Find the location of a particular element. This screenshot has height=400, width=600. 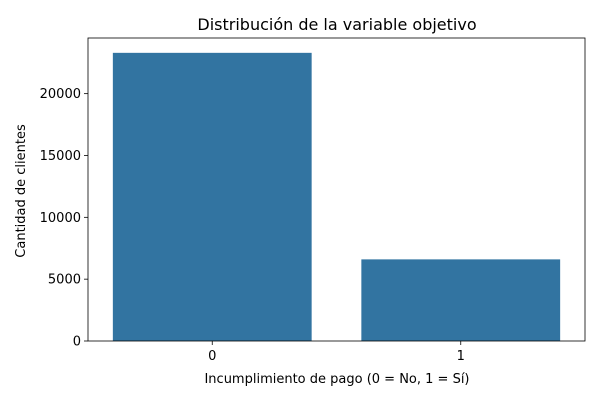

y-tick-label: 20000 is located at coordinates (60, 94).